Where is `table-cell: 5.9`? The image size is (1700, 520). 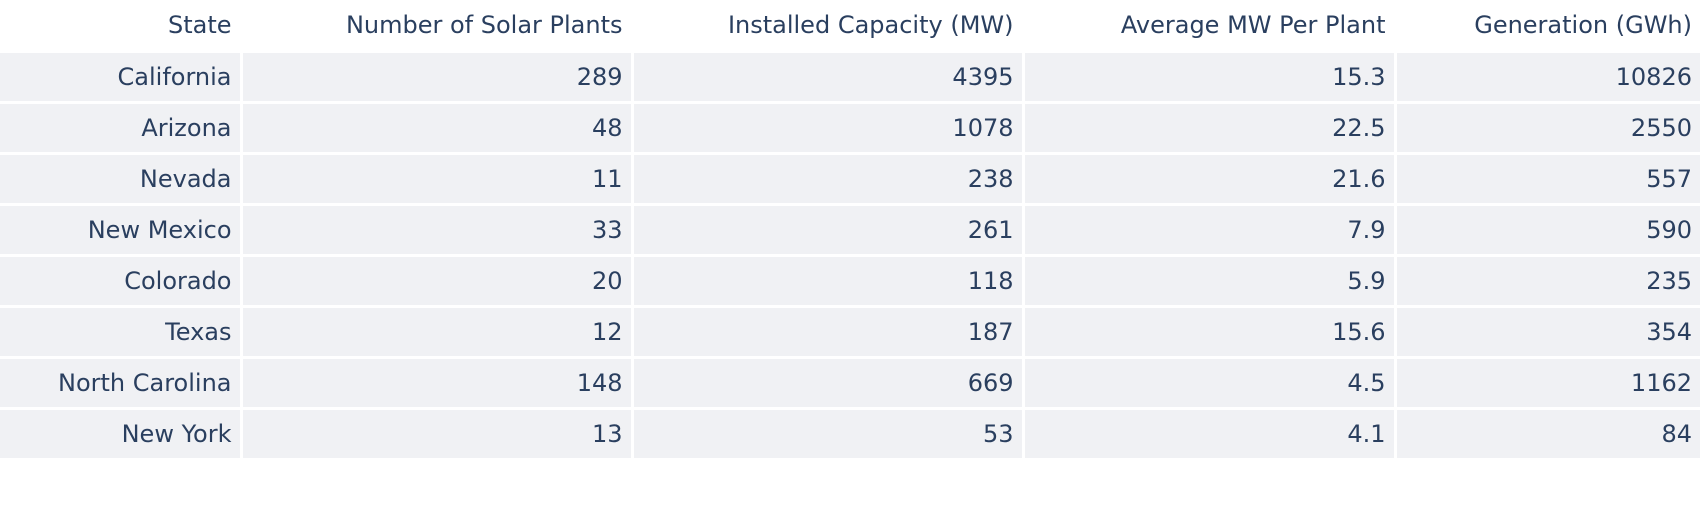 table-cell: 5.9 is located at coordinates (1210, 281).